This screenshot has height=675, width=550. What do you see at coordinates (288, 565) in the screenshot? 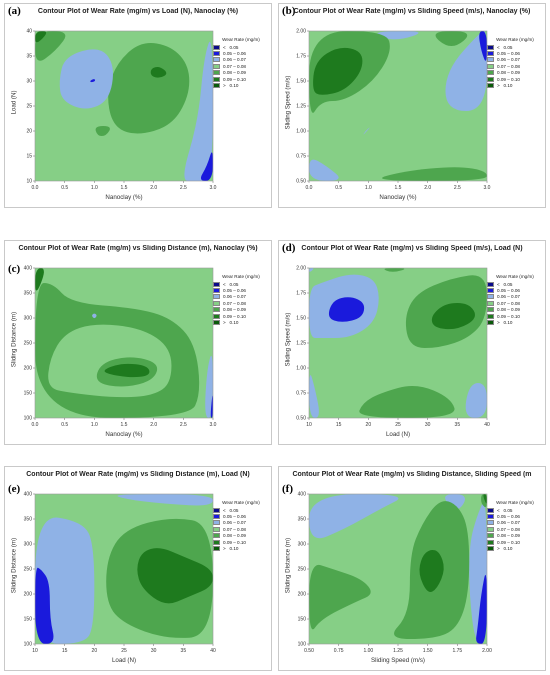
I see `y-axis-label-f: Sliding Distance (m)` at bounding box center [288, 565].